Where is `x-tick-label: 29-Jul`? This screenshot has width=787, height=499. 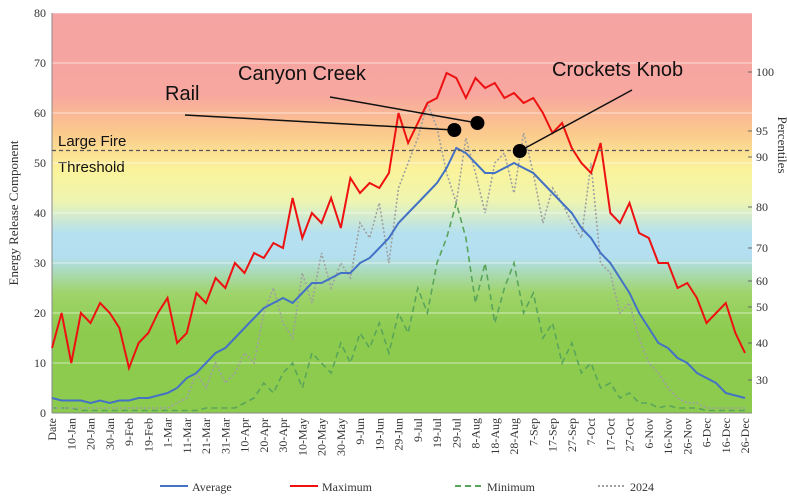
x-tick-label: 29-Jul is located at coordinates (456, 432).